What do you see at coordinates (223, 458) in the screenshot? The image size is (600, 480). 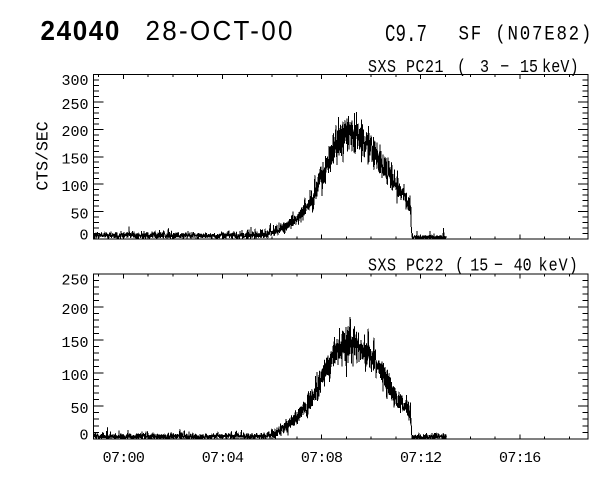 I see `svg-text: 07:04` at bounding box center [223, 458].